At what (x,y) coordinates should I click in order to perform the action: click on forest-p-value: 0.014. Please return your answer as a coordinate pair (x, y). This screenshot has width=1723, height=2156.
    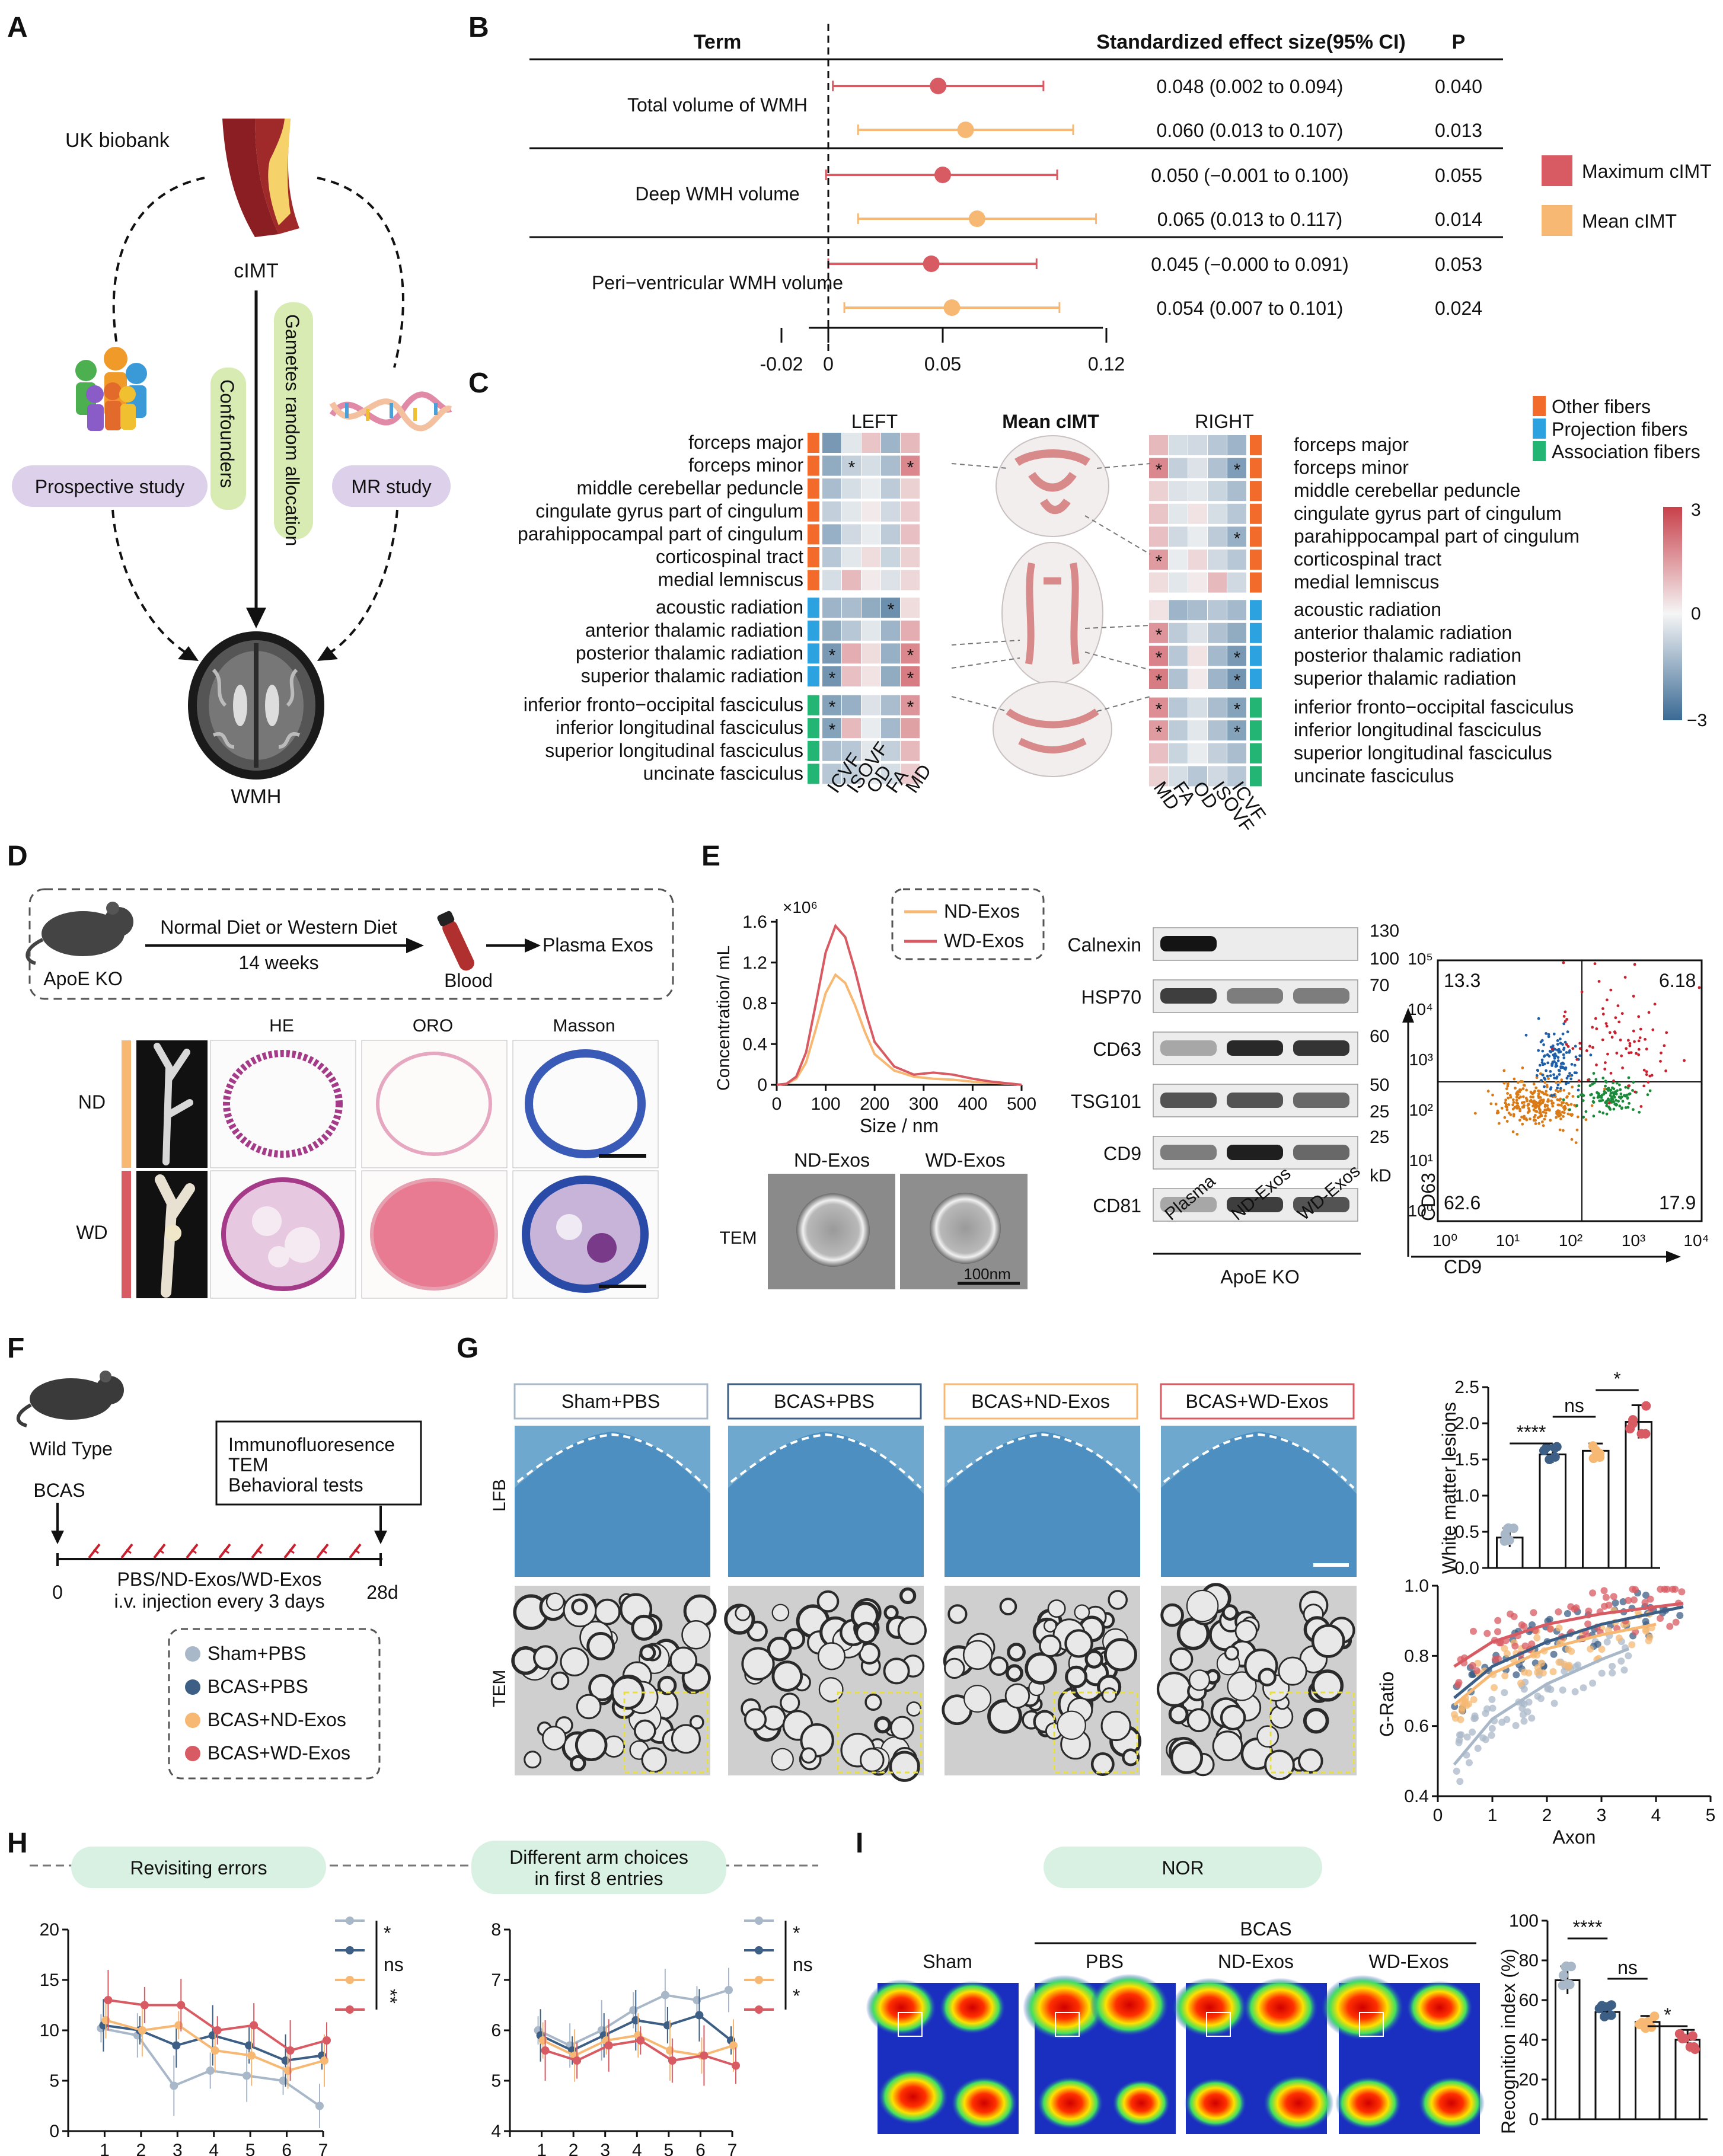
    Looking at the image, I should click on (1458, 220).